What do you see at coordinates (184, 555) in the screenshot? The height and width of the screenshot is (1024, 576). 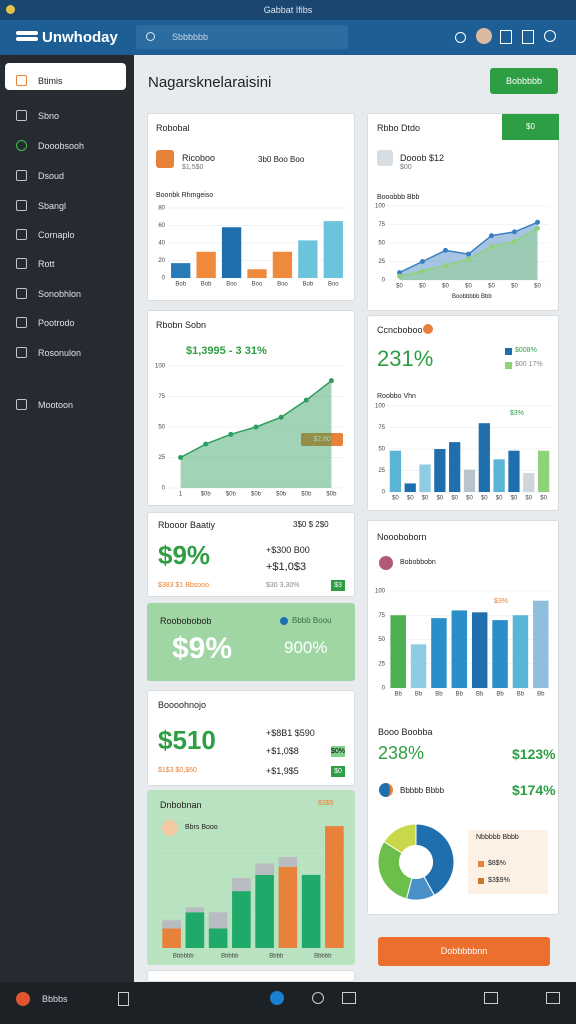 I see `kpi-value: $9%` at bounding box center [184, 555].